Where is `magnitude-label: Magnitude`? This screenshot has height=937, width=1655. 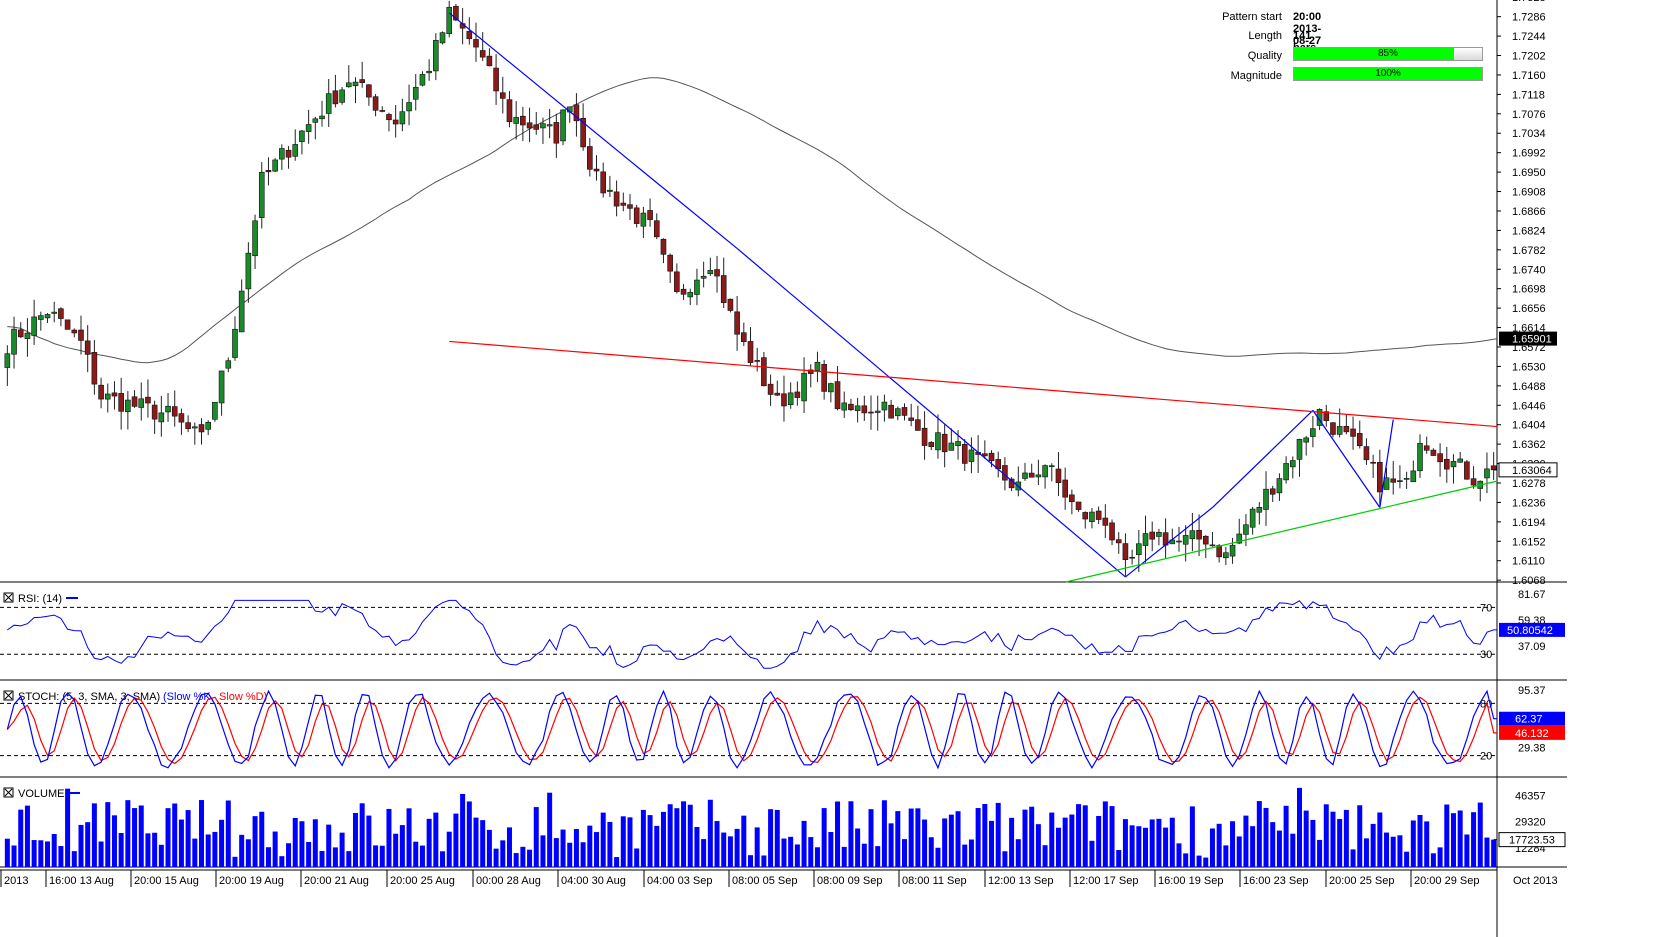
magnitude-label: Magnitude is located at coordinates (1256, 76).